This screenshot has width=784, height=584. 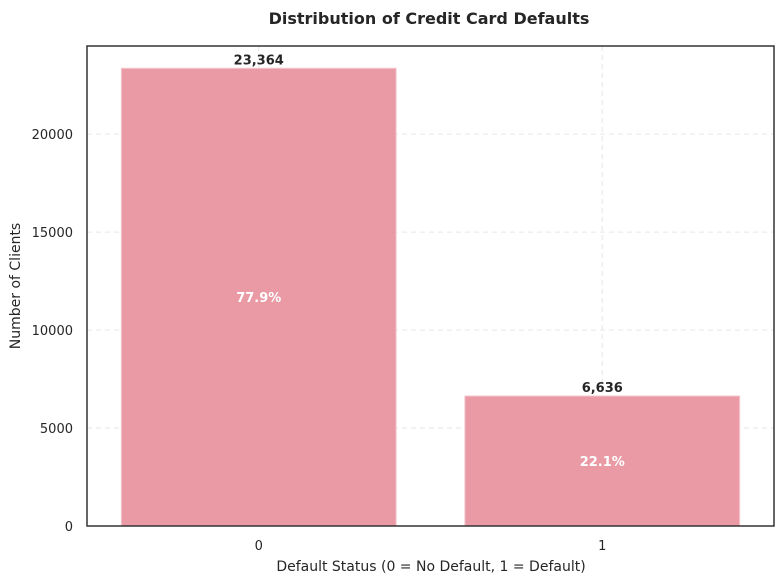 What do you see at coordinates (259, 60) in the screenshot?
I see `bar-value-label: 23,364` at bounding box center [259, 60].